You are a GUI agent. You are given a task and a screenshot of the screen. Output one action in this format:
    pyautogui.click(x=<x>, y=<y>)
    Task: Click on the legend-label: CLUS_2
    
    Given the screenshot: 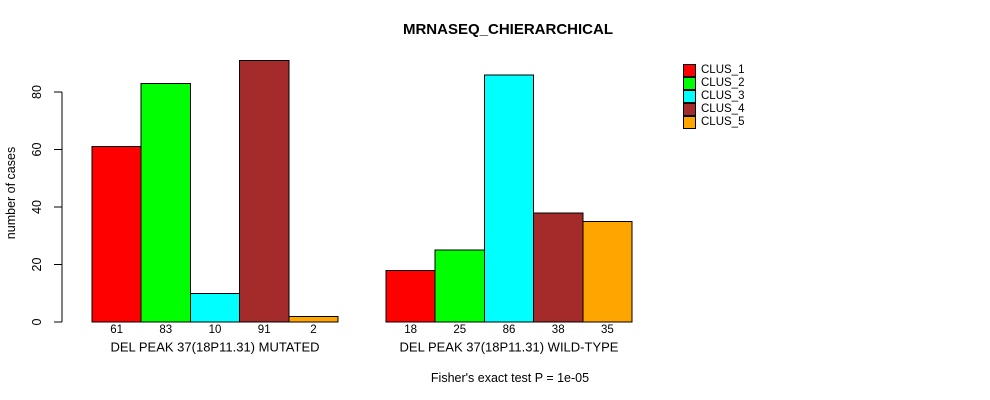 What is the action you would take?
    pyautogui.click(x=723, y=83)
    